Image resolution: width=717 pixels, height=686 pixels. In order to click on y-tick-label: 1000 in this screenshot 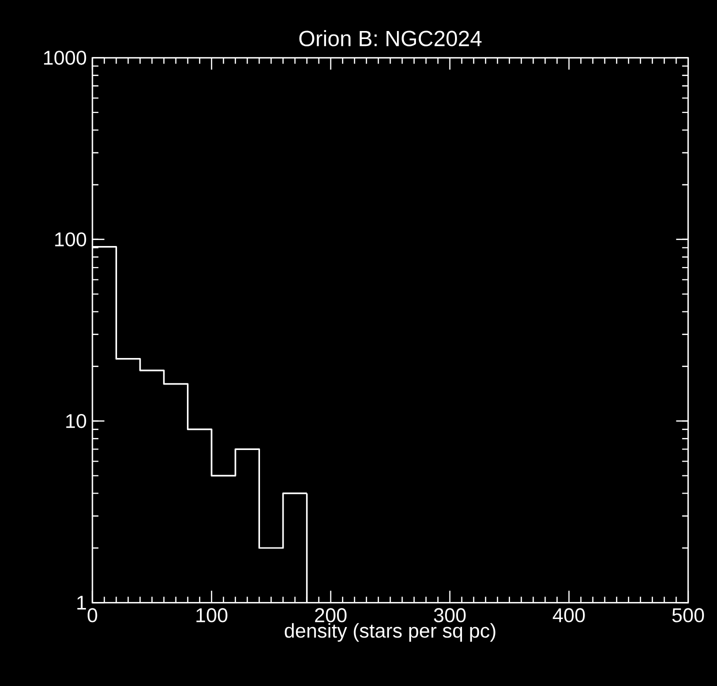, I will do `click(65, 57)`.